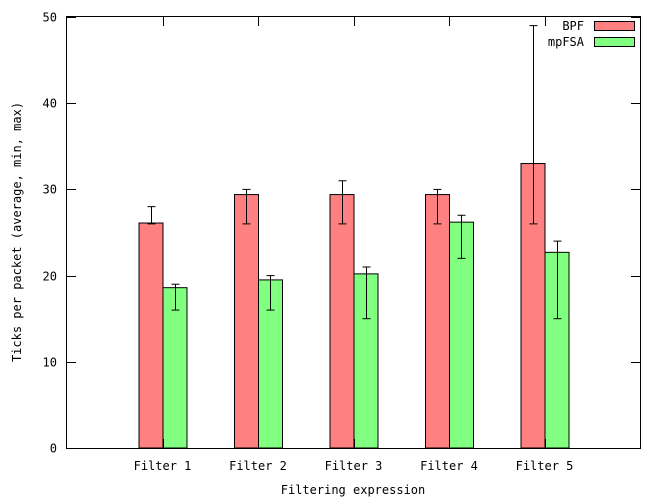 This screenshot has height=500, width=646. I want to click on x-tick-label-filter-3: Filter 3, so click(354, 466).